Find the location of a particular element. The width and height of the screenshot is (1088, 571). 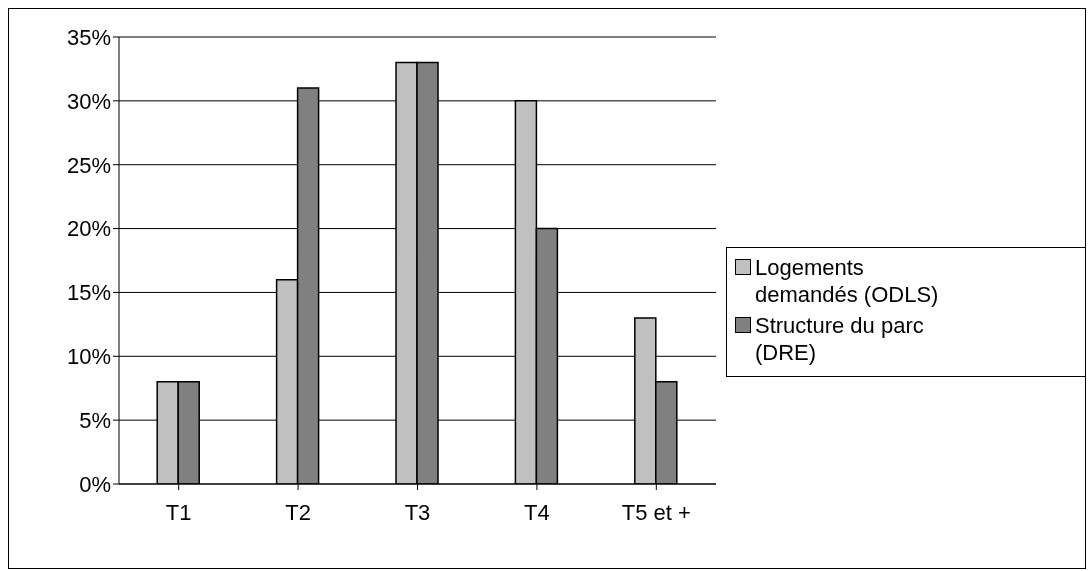

legend-label: Logements demandés (ODLS) is located at coordinates (847, 281).